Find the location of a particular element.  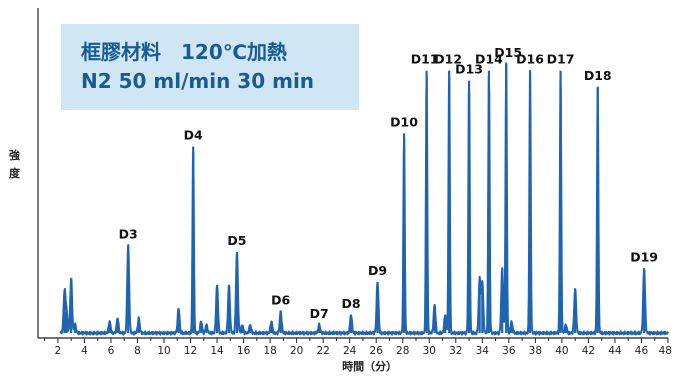

x-tick-label: 42 is located at coordinates (588, 351).